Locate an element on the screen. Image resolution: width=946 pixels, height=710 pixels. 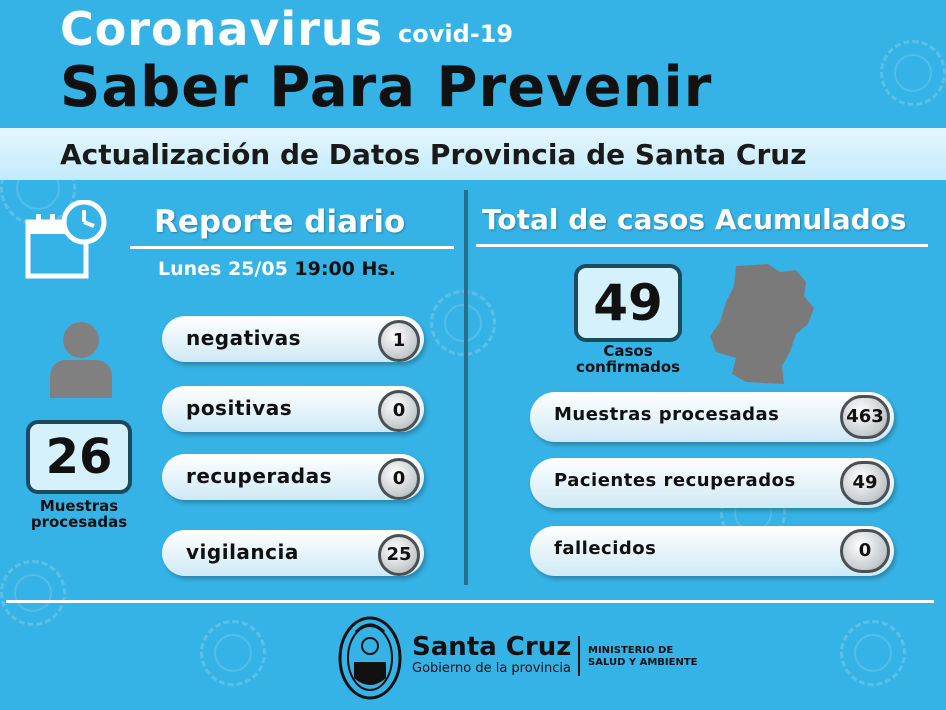
daily-row-recuperadas: recuperadas 0 is located at coordinates (293, 477).